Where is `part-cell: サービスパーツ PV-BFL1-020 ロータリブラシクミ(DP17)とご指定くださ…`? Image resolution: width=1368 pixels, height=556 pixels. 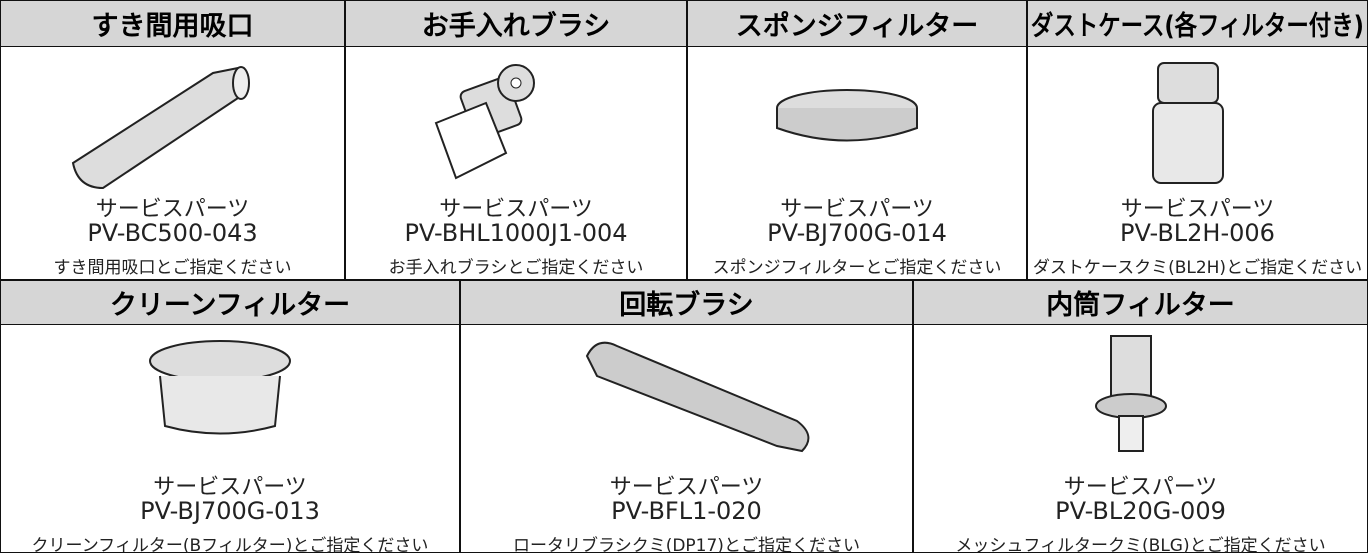
part-cell: サービスパーツ PV-BFL1-020 ロータリブラシクミ(DP17)とご指定くださ… is located at coordinates (686, 440).